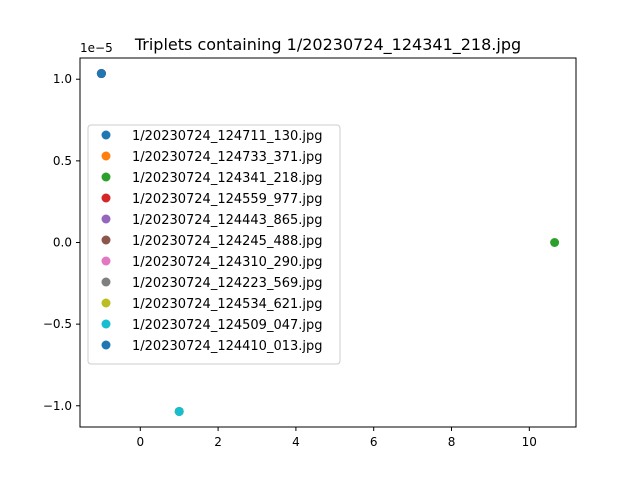 Image resolution: width=640 pixels, height=480 pixels. What do you see at coordinates (227, 220) in the screenshot?
I see `legend-label: 1/20230724_124443_865.jpg` at bounding box center [227, 220].